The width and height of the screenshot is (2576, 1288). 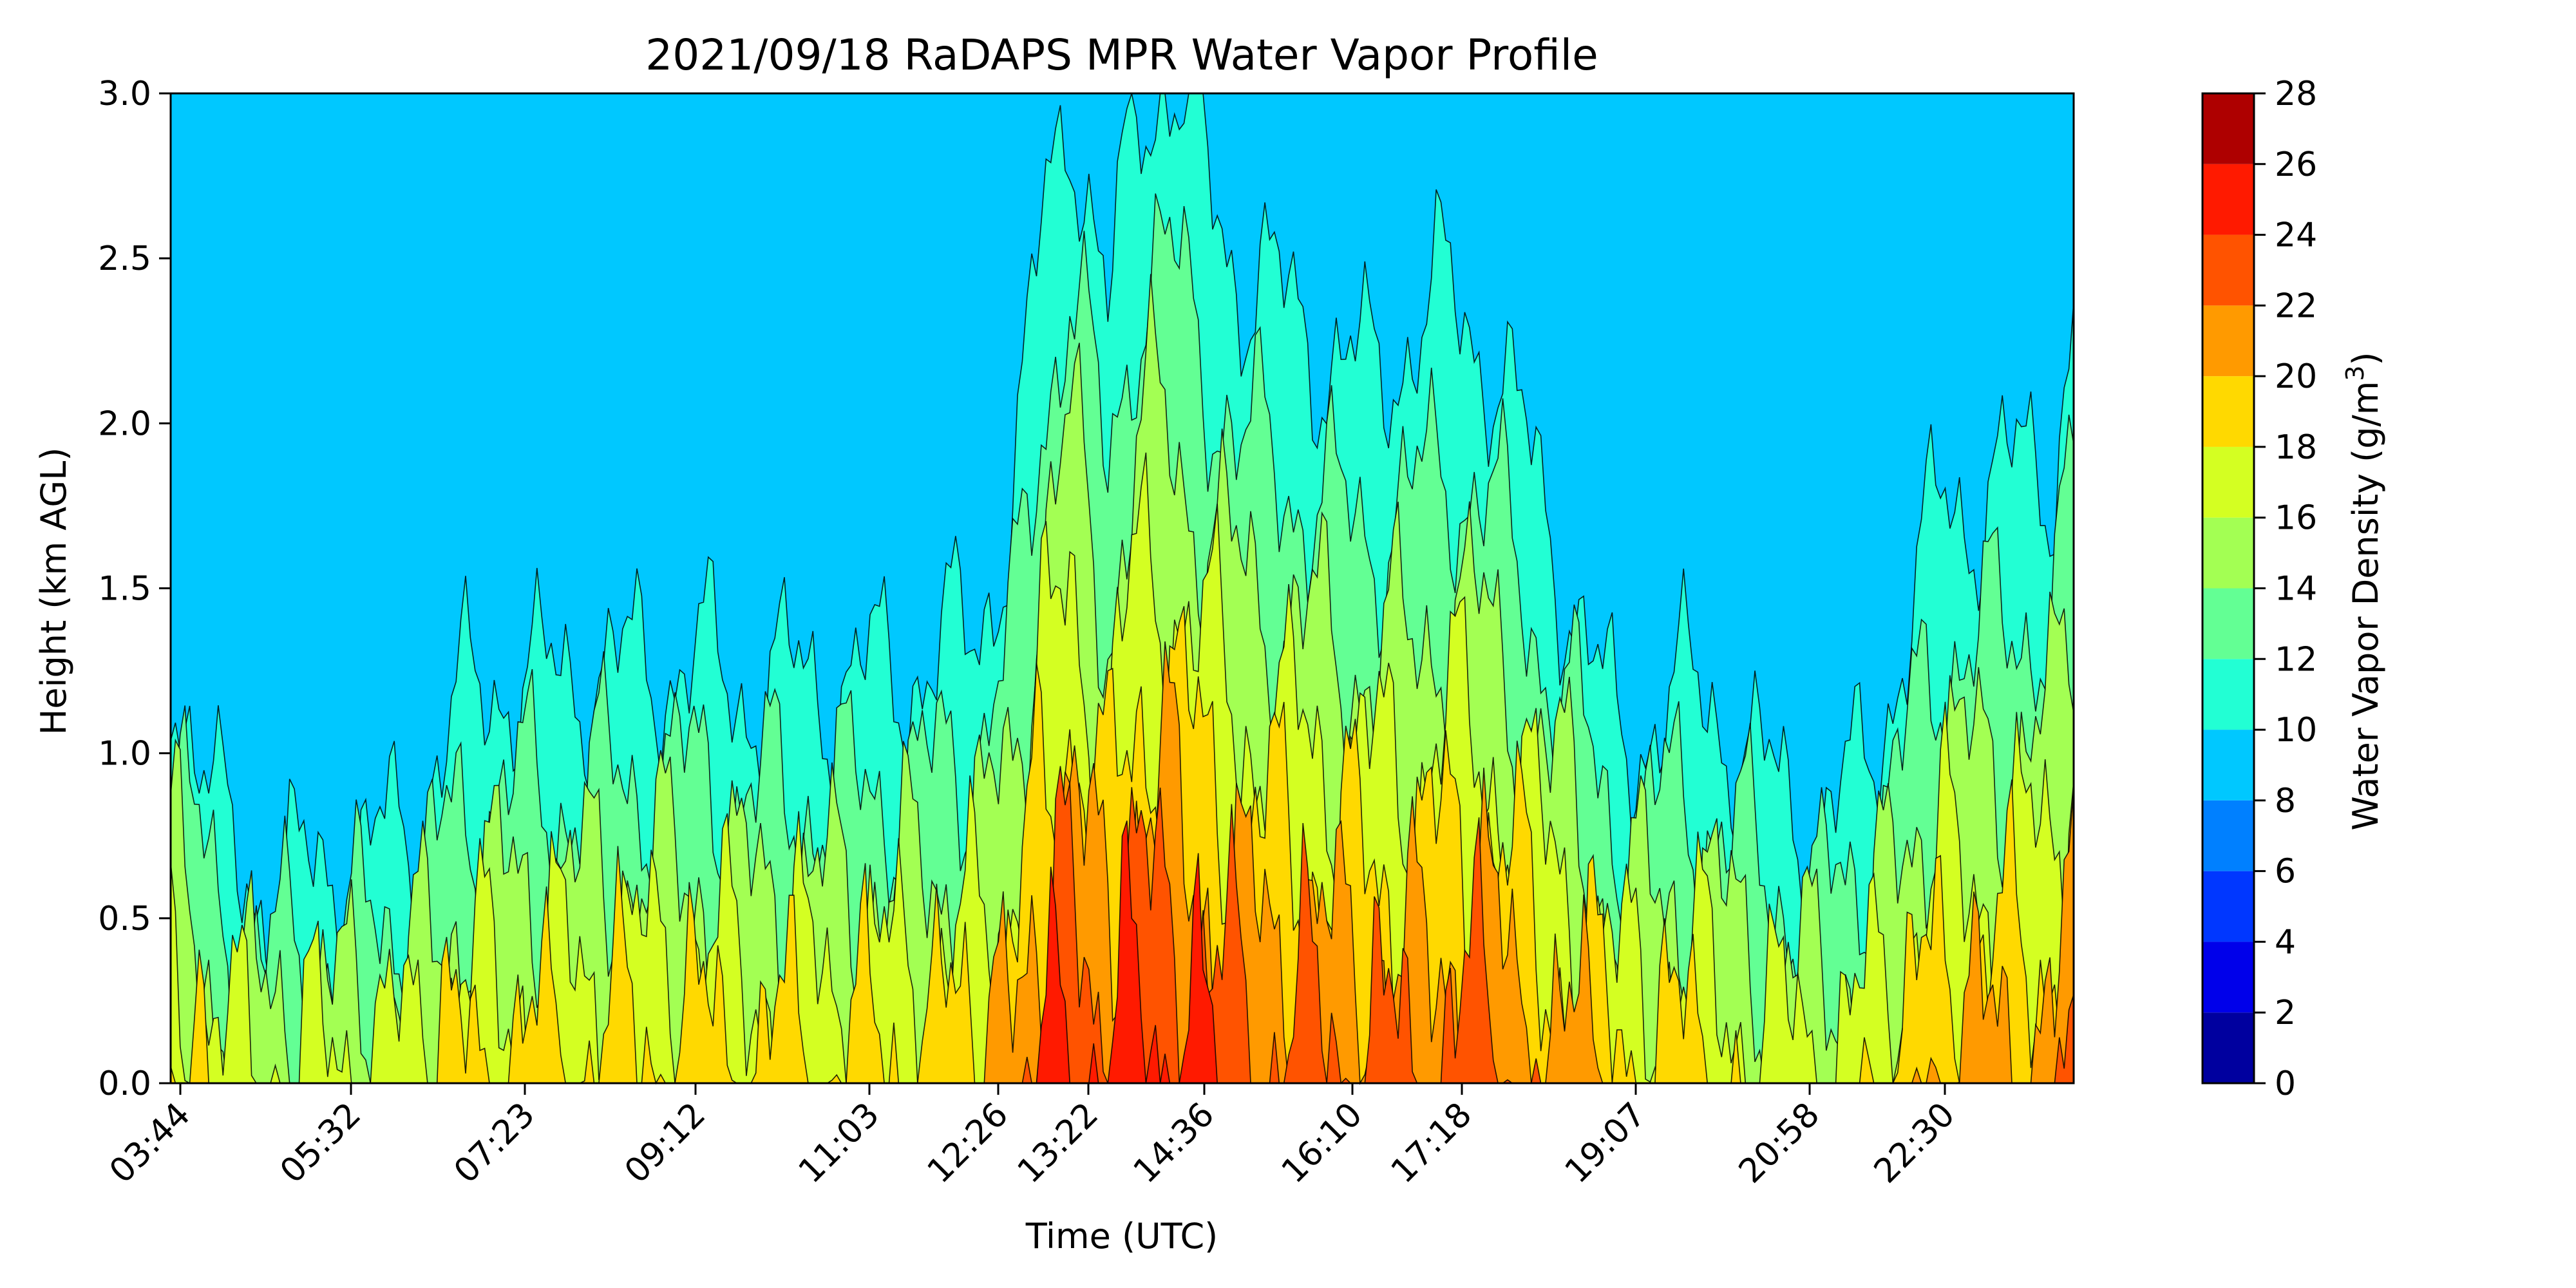 I want to click on x-tick-label: 05:32, so click(x=320, y=1143).